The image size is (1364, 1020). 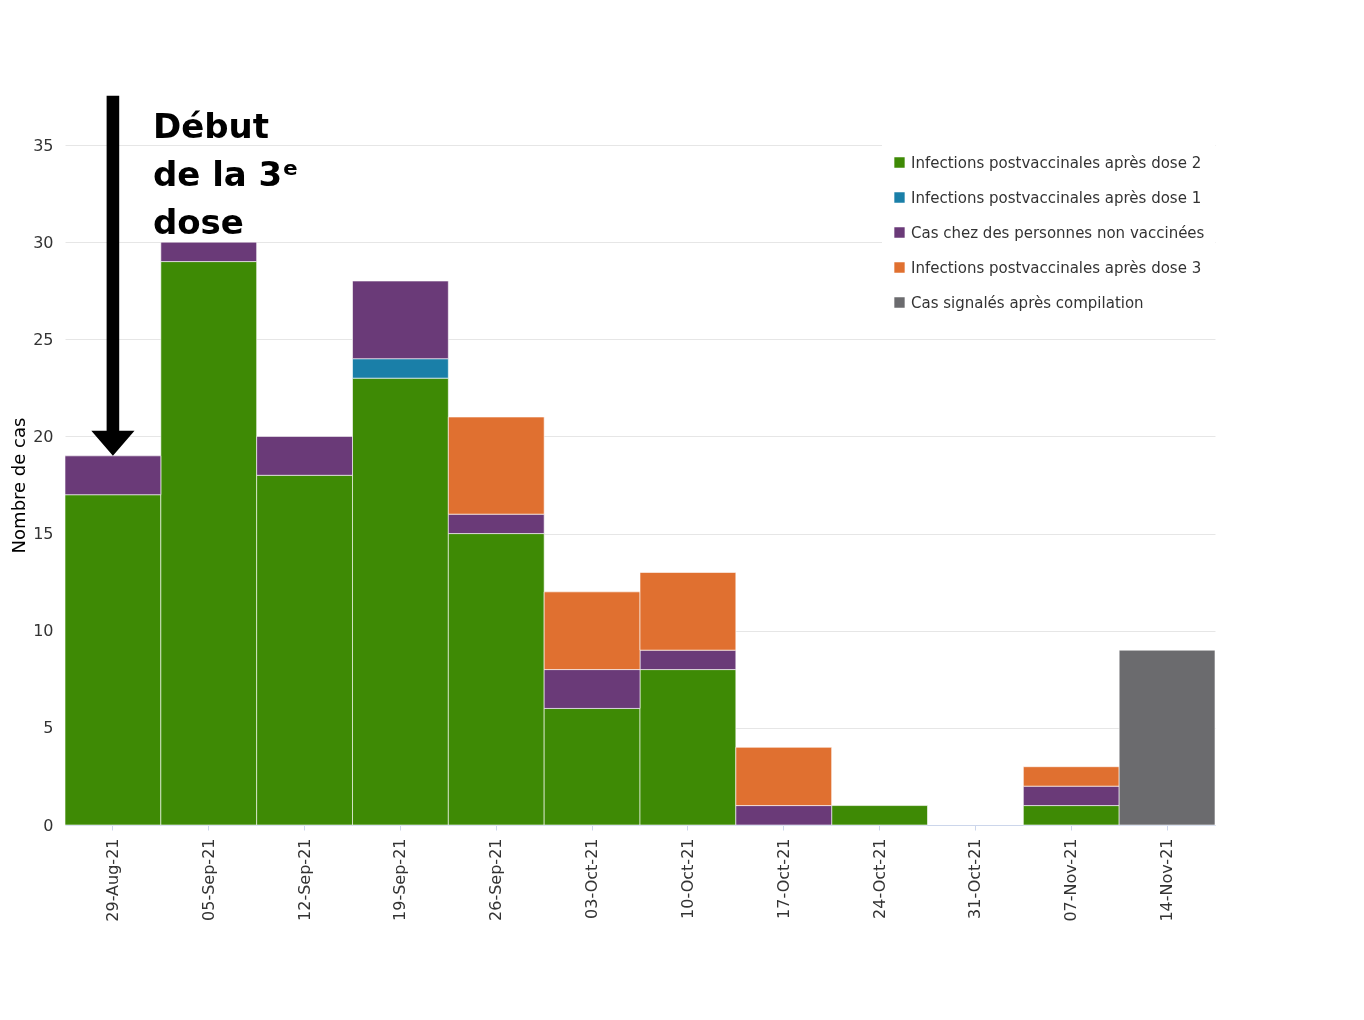 I want to click on y-tick-label: 20, so click(x=43, y=436).